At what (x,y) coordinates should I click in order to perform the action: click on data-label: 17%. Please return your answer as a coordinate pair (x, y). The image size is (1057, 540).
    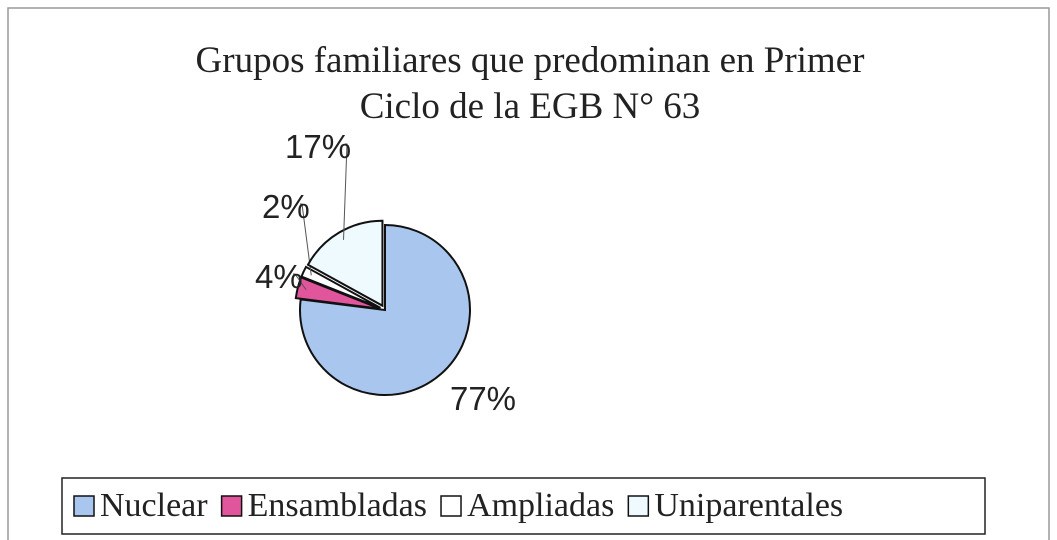
    Looking at the image, I should click on (318, 146).